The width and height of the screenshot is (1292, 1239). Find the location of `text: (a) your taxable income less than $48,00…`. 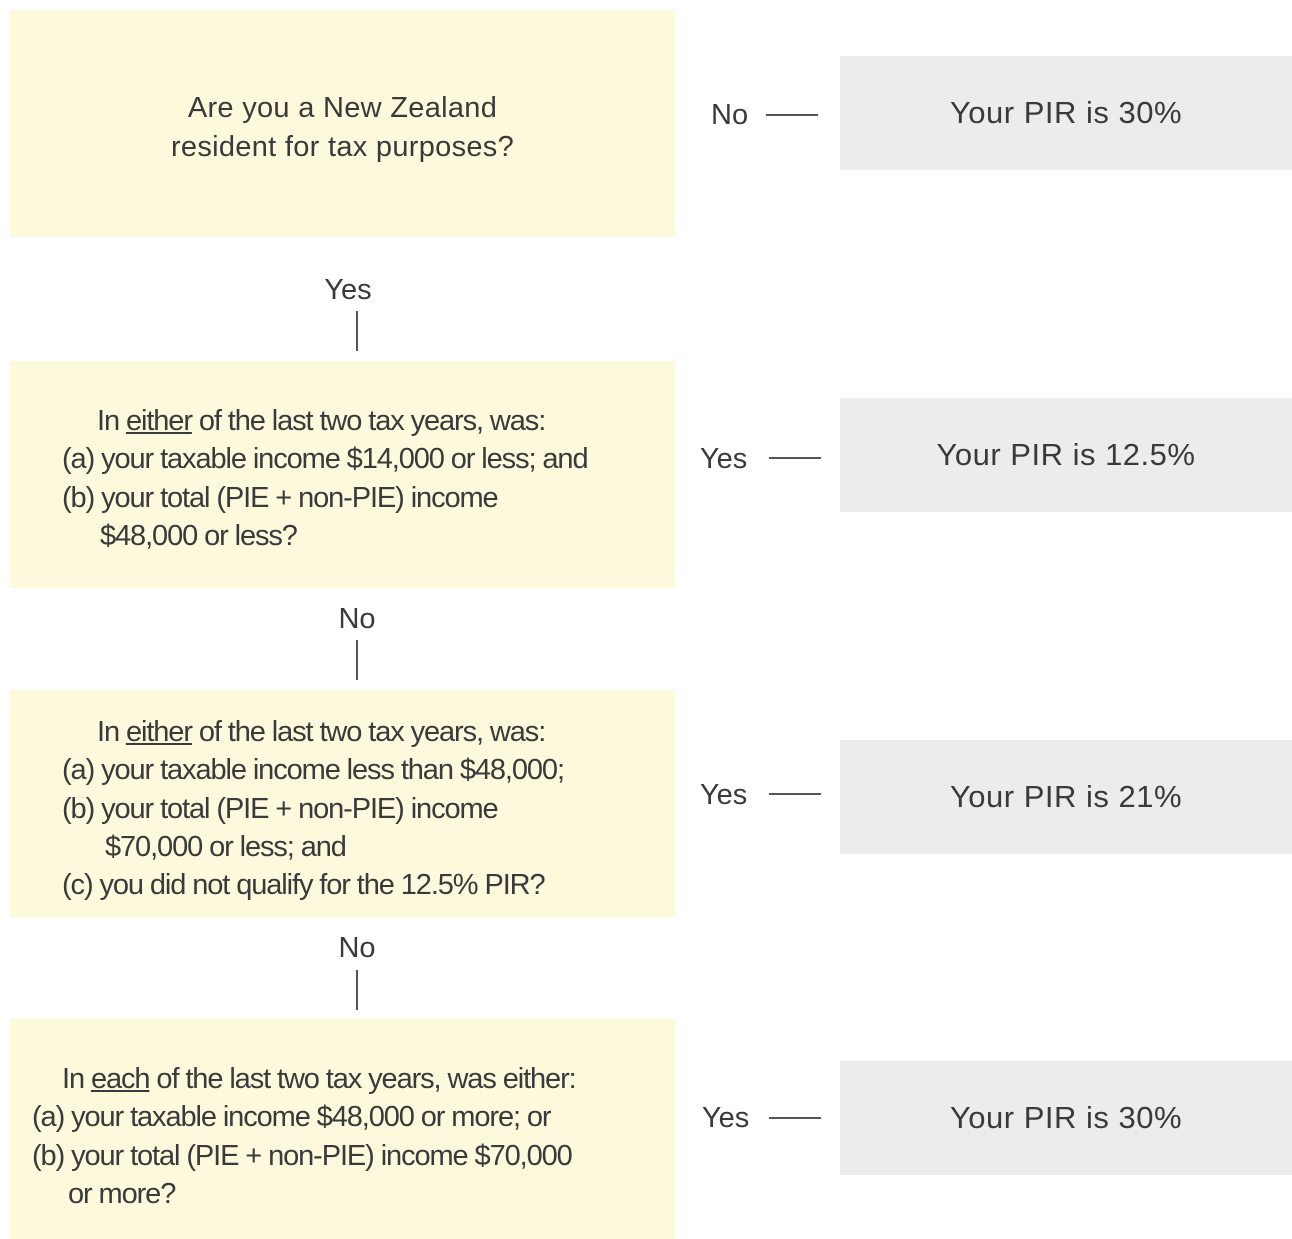

text: (a) your taxable income less than $48,00… is located at coordinates (313, 770).